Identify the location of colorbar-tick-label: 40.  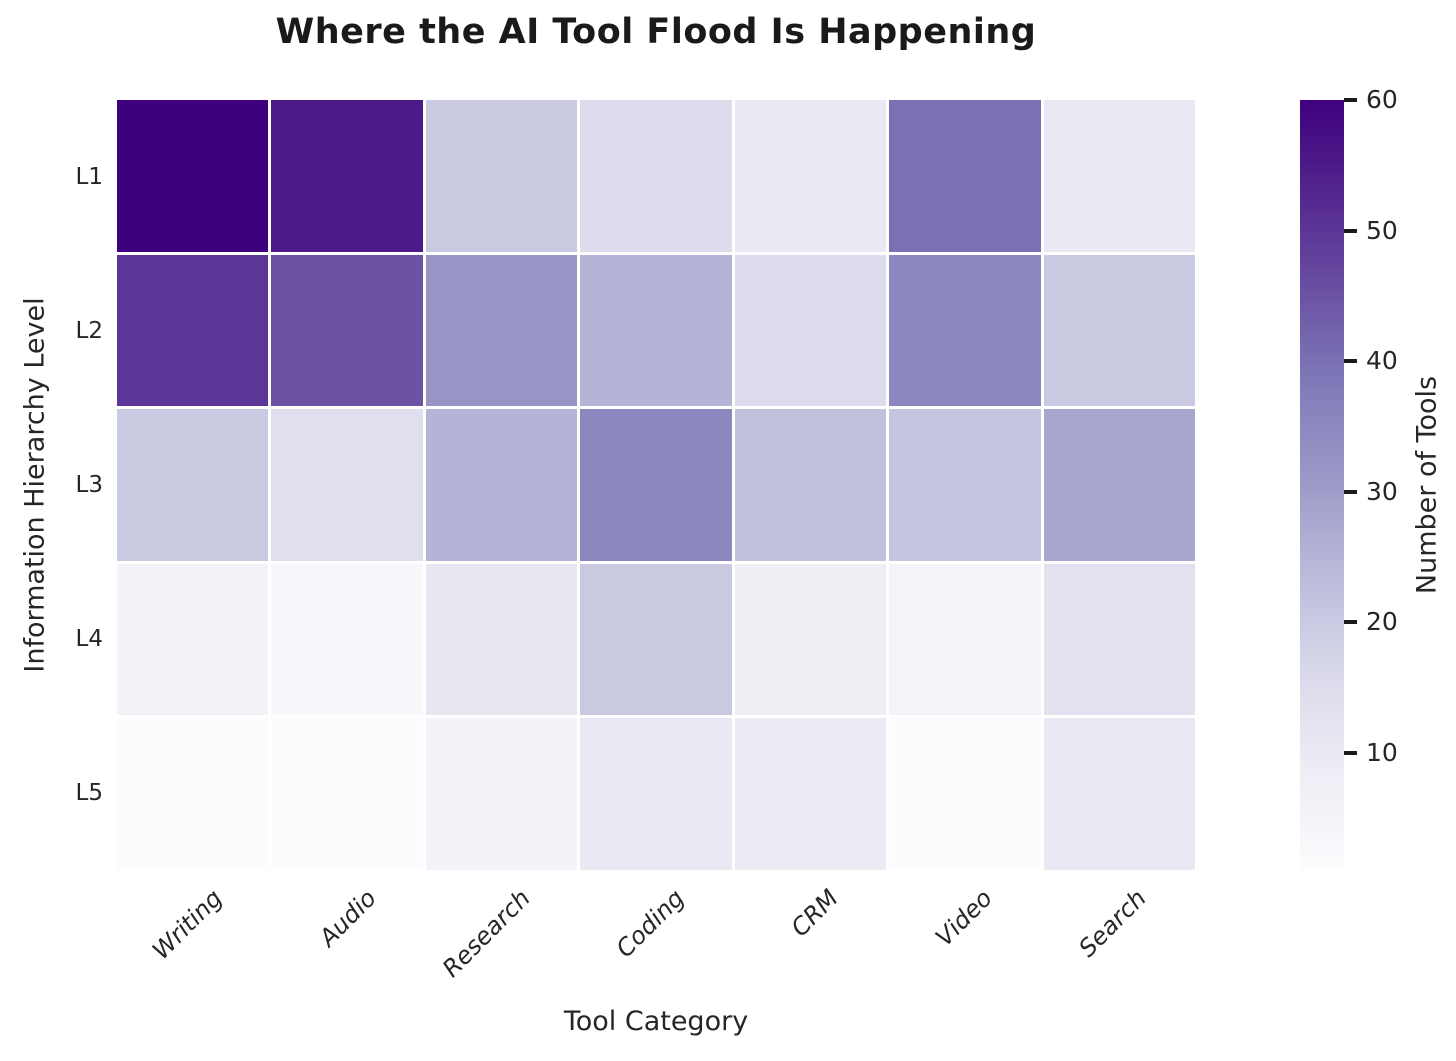
(1382, 361).